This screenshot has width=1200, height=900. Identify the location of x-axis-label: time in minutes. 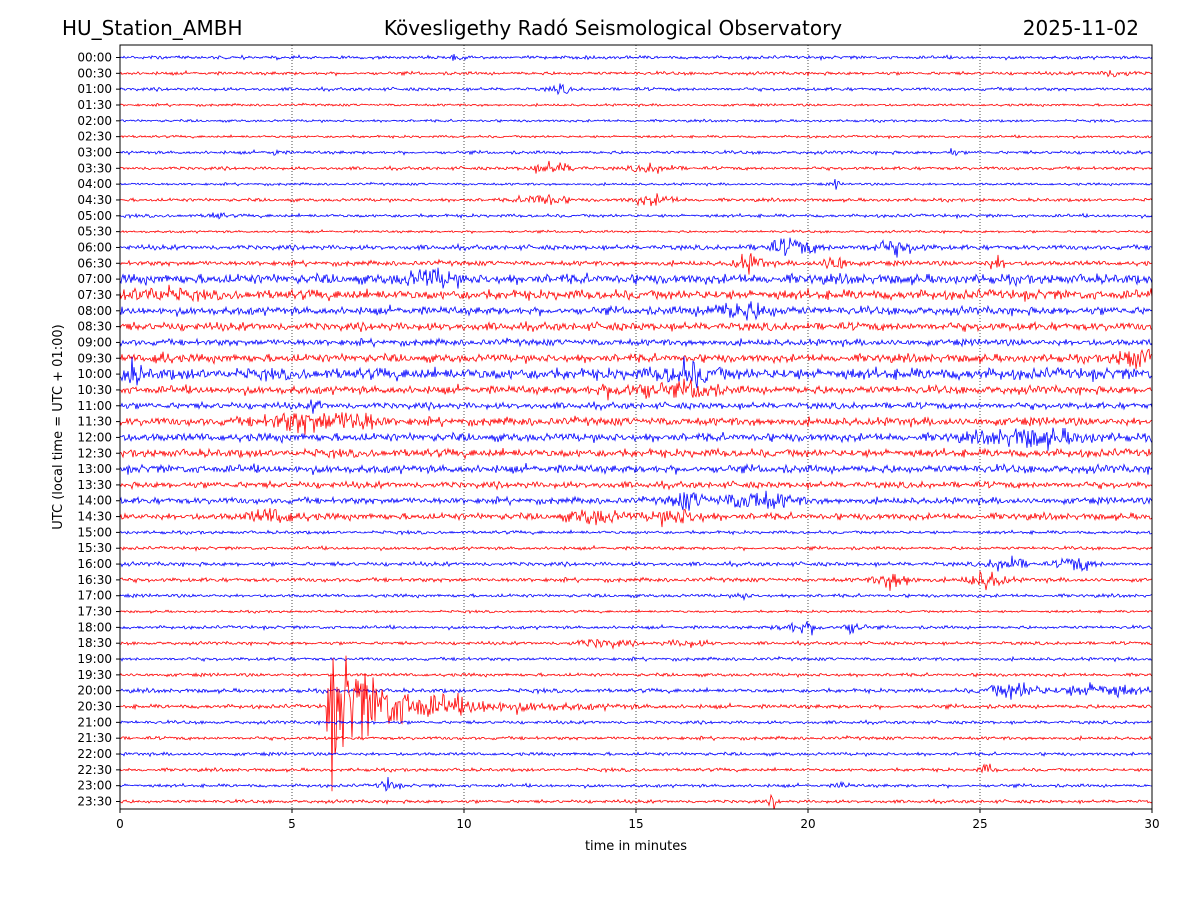
(636, 846).